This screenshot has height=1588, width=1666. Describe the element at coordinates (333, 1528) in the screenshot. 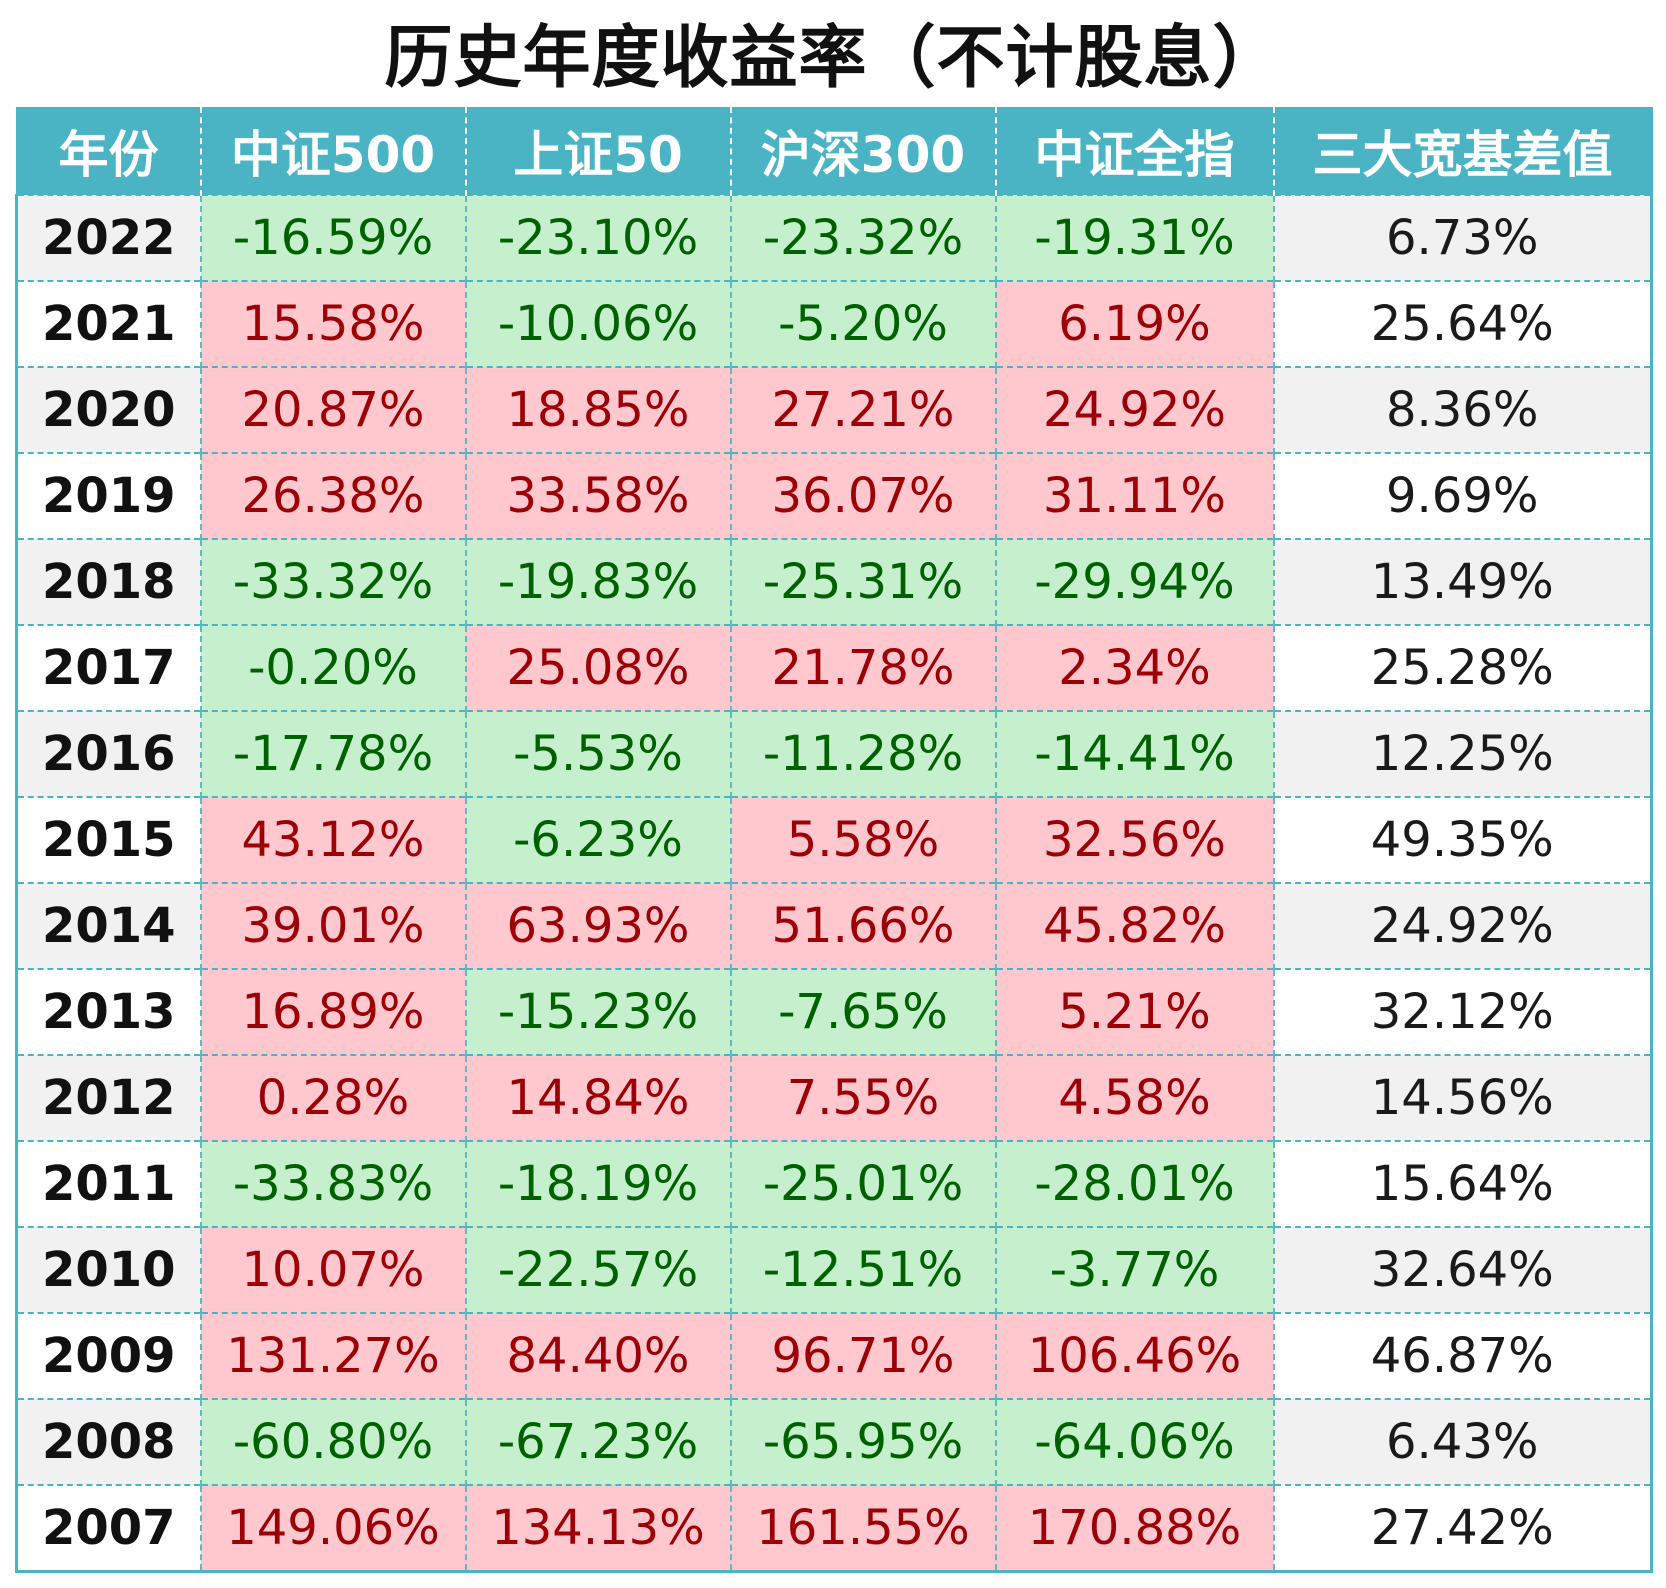

I see `cell-csi500: 149.06%` at that location.